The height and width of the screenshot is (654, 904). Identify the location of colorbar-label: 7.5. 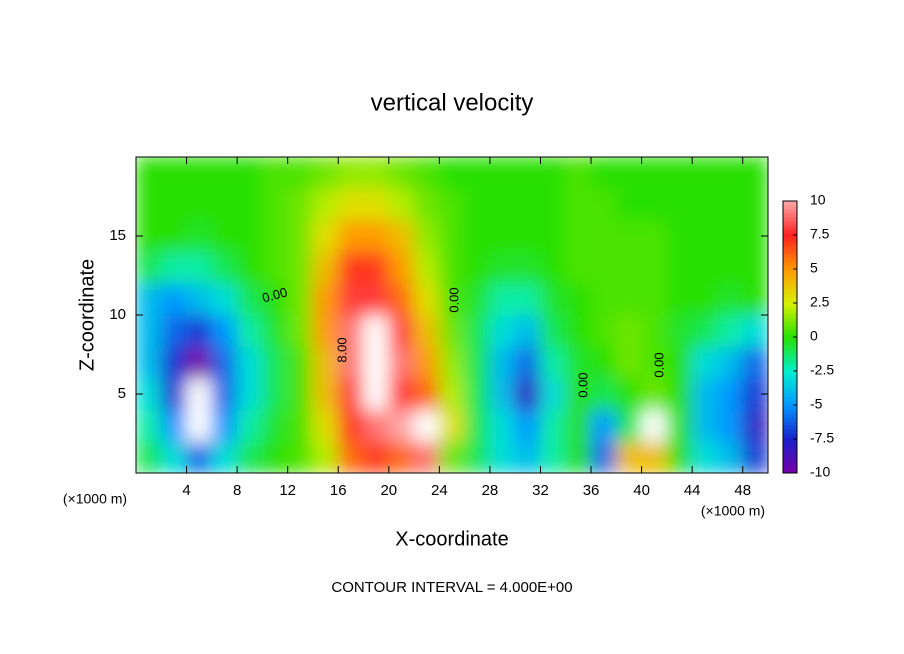
(820, 234).